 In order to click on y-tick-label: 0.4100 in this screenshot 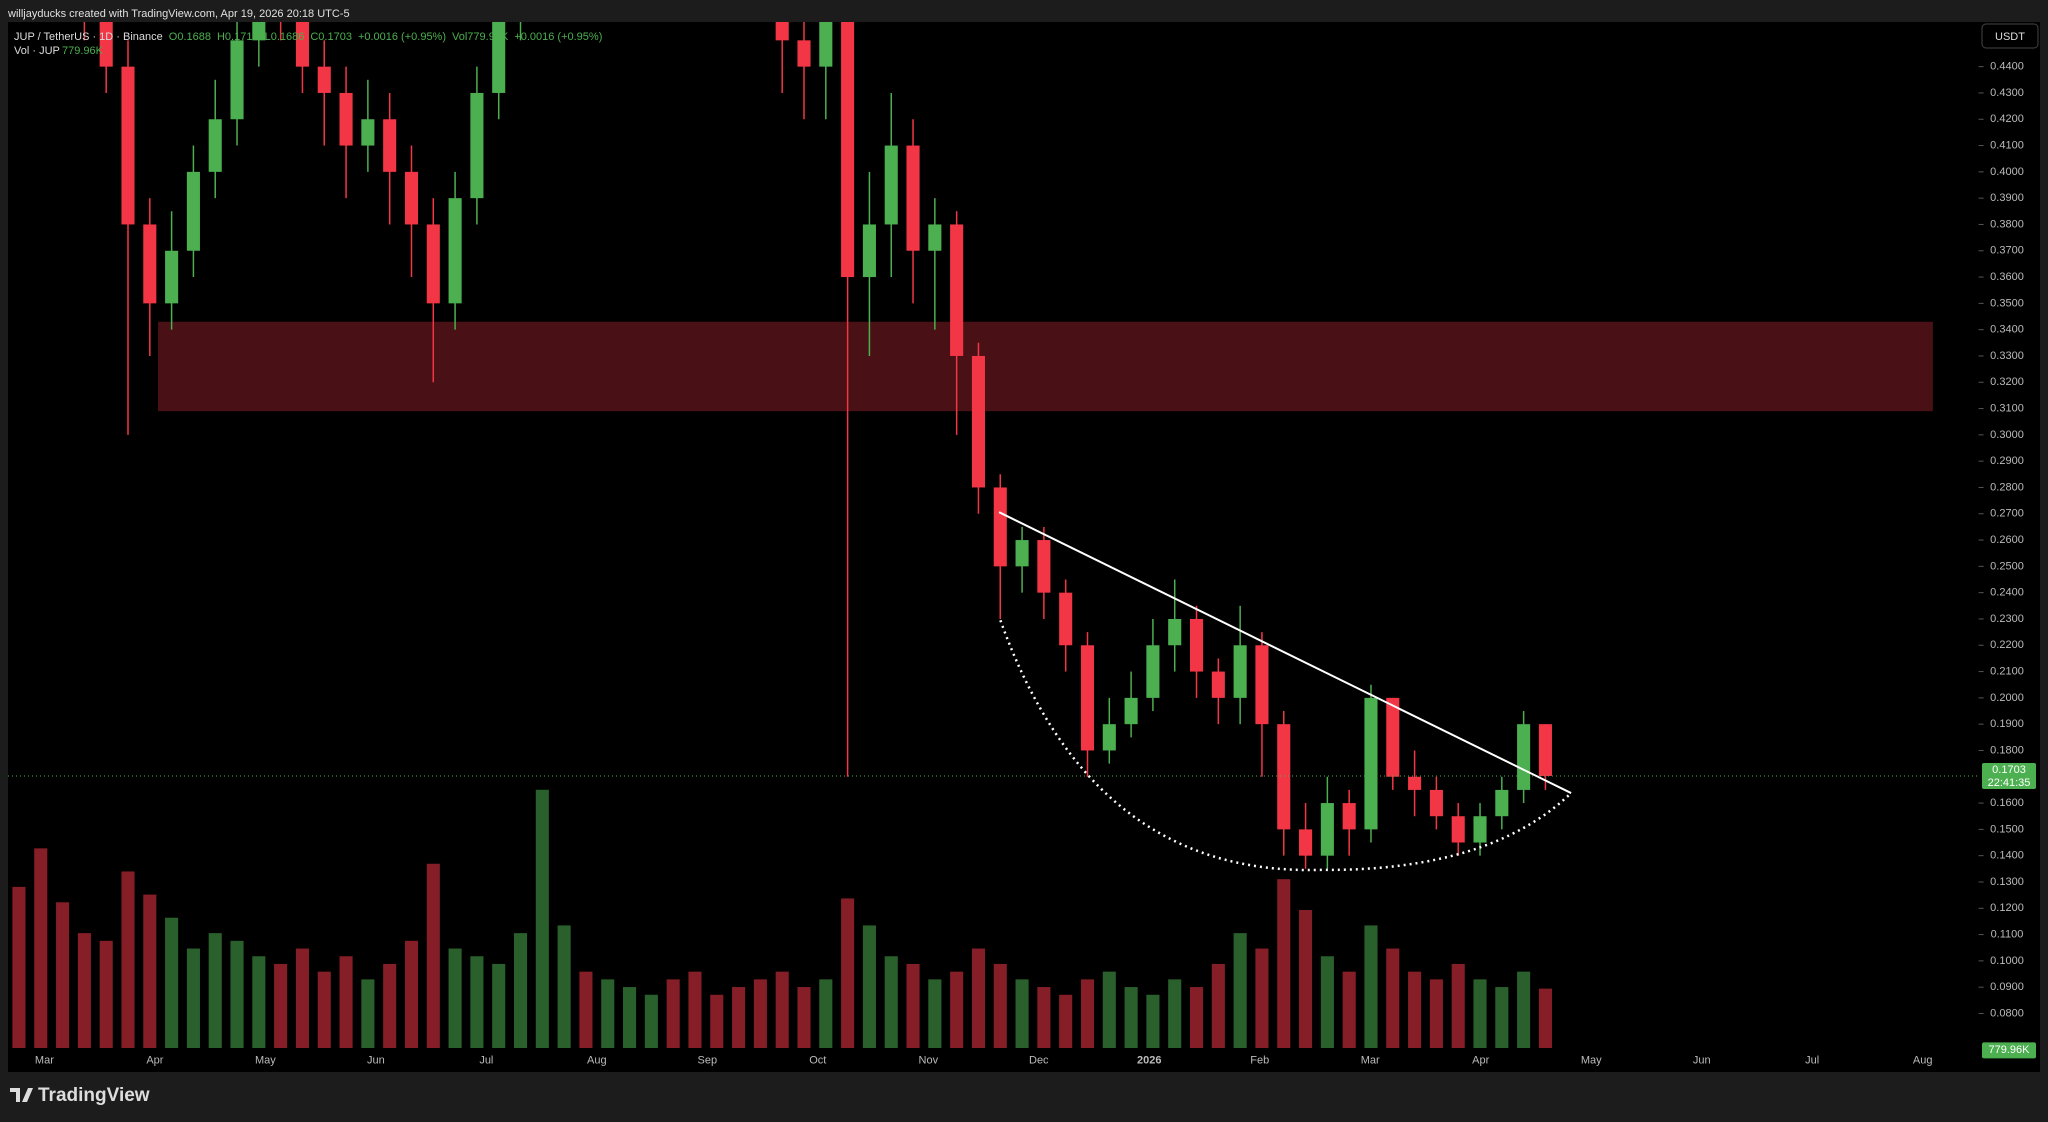, I will do `click(2007, 145)`.